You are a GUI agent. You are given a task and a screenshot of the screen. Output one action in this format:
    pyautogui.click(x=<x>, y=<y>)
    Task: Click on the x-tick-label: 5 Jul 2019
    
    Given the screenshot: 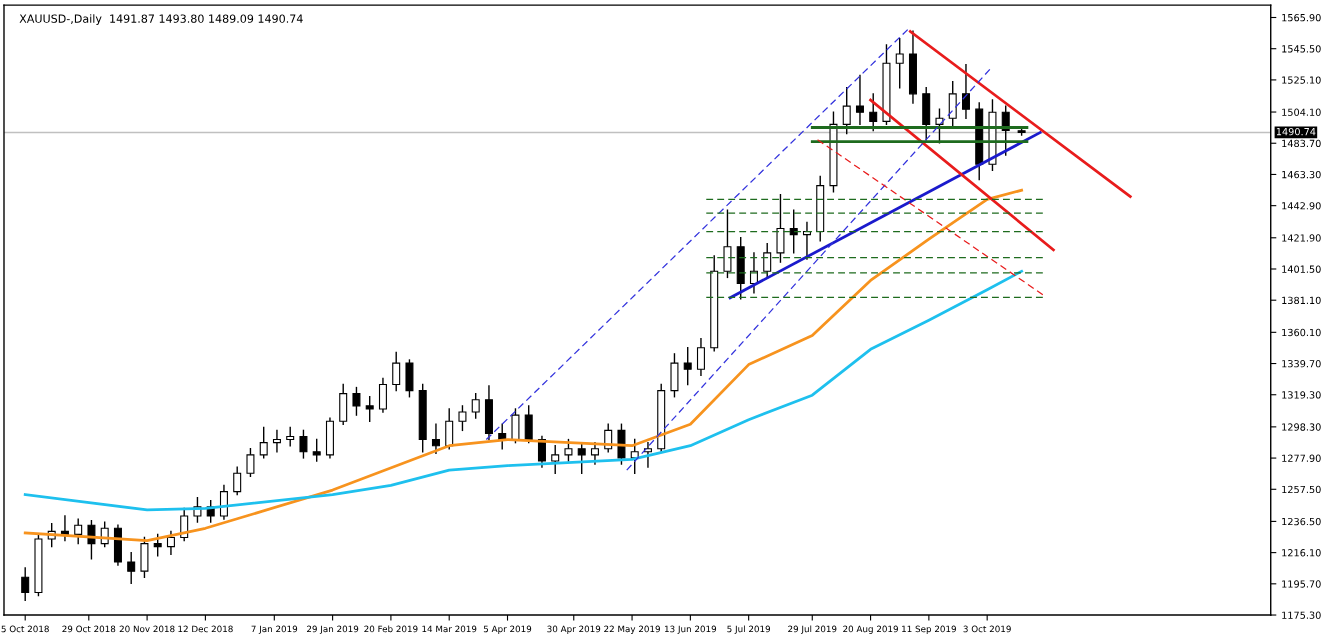 What is the action you would take?
    pyautogui.click(x=749, y=629)
    